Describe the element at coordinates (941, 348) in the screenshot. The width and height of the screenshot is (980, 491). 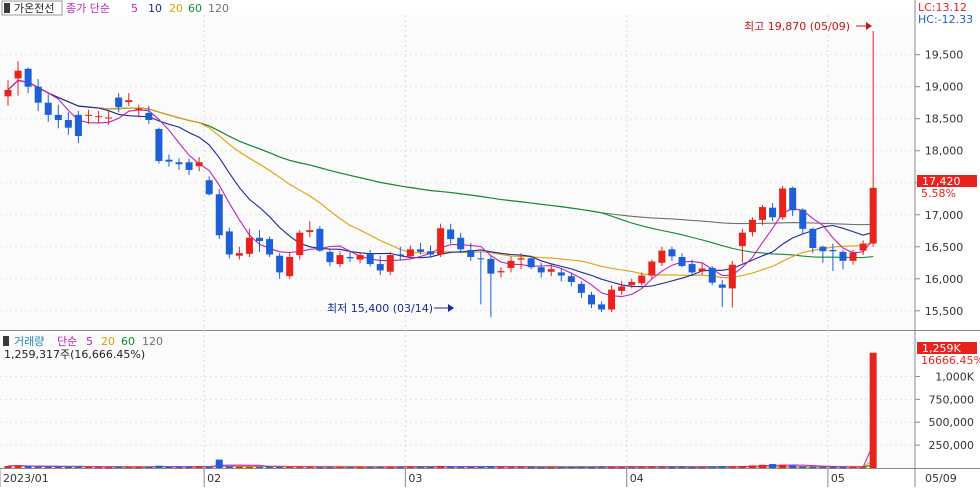
I see `current-volume: 1,259K` at that location.